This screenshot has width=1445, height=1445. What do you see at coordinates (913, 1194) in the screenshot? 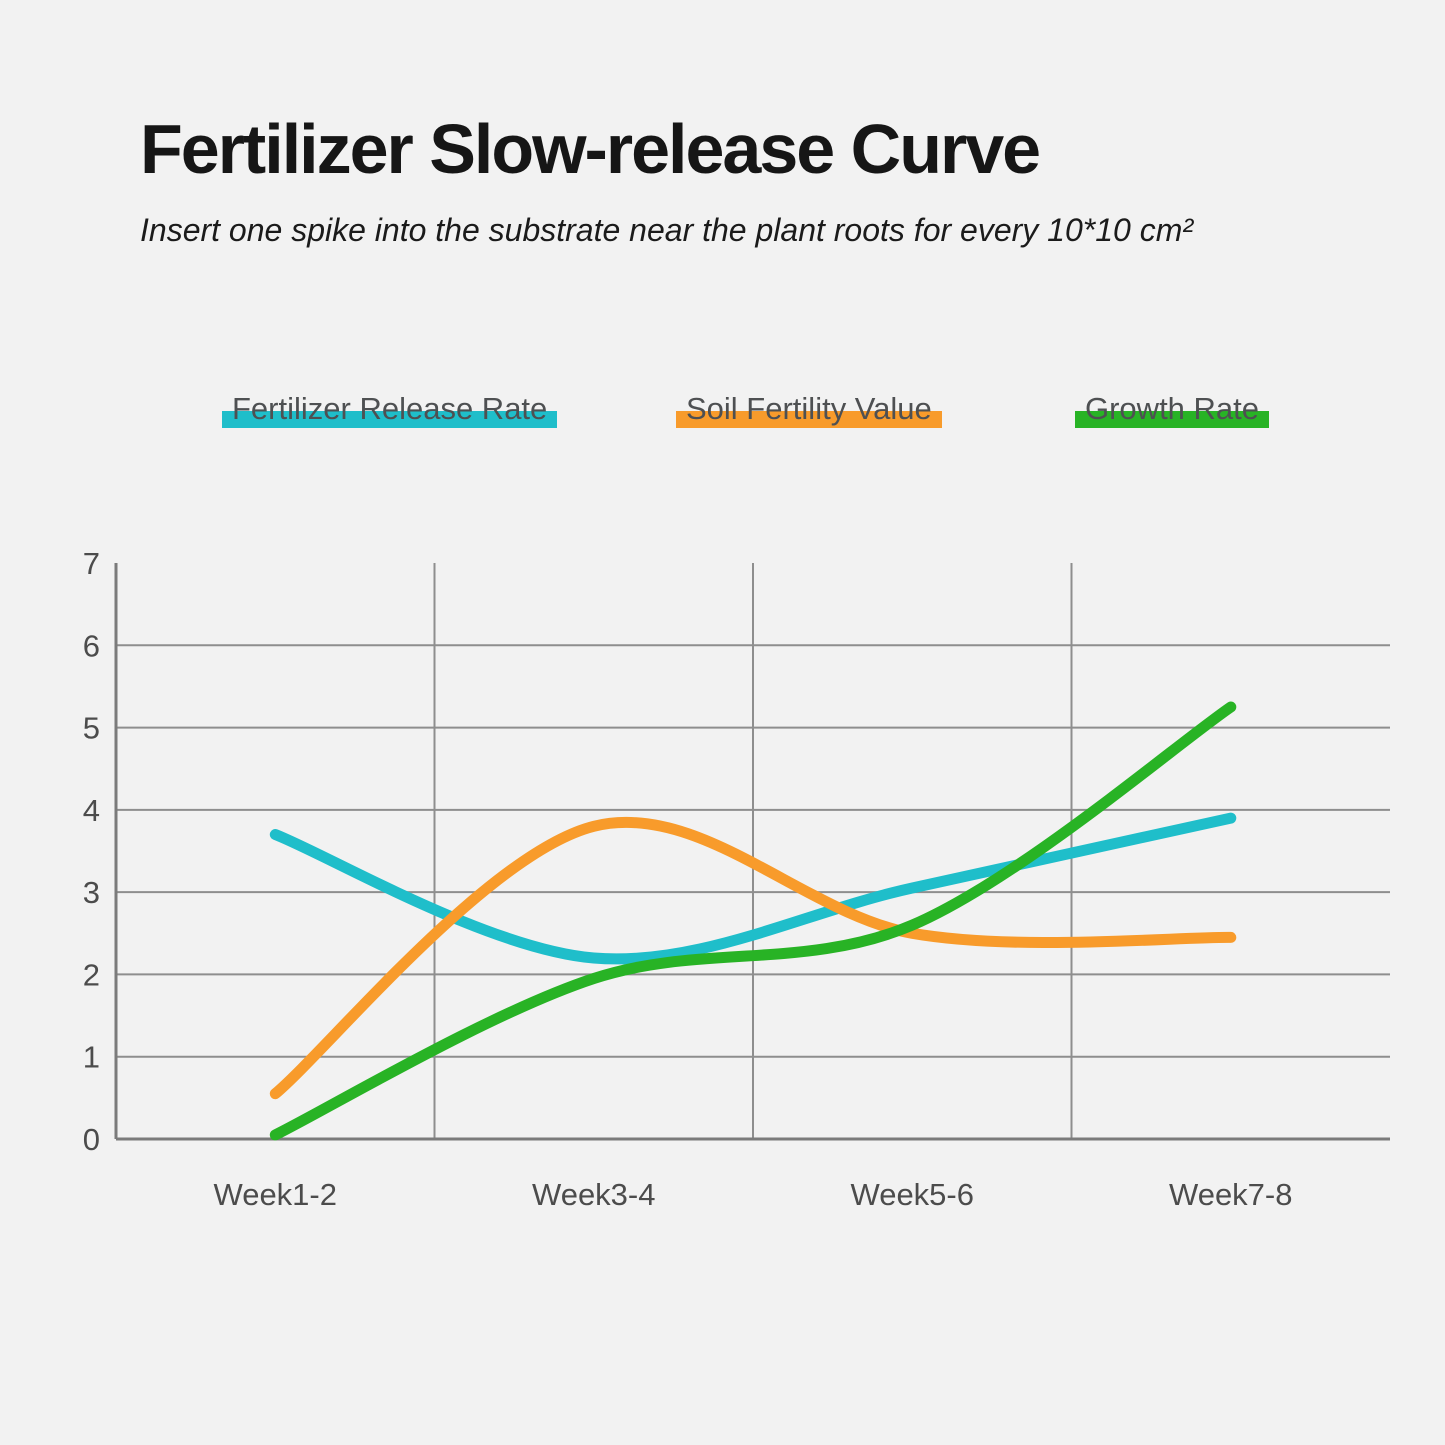
I see `x-tick-label: Week5-6` at bounding box center [913, 1194].